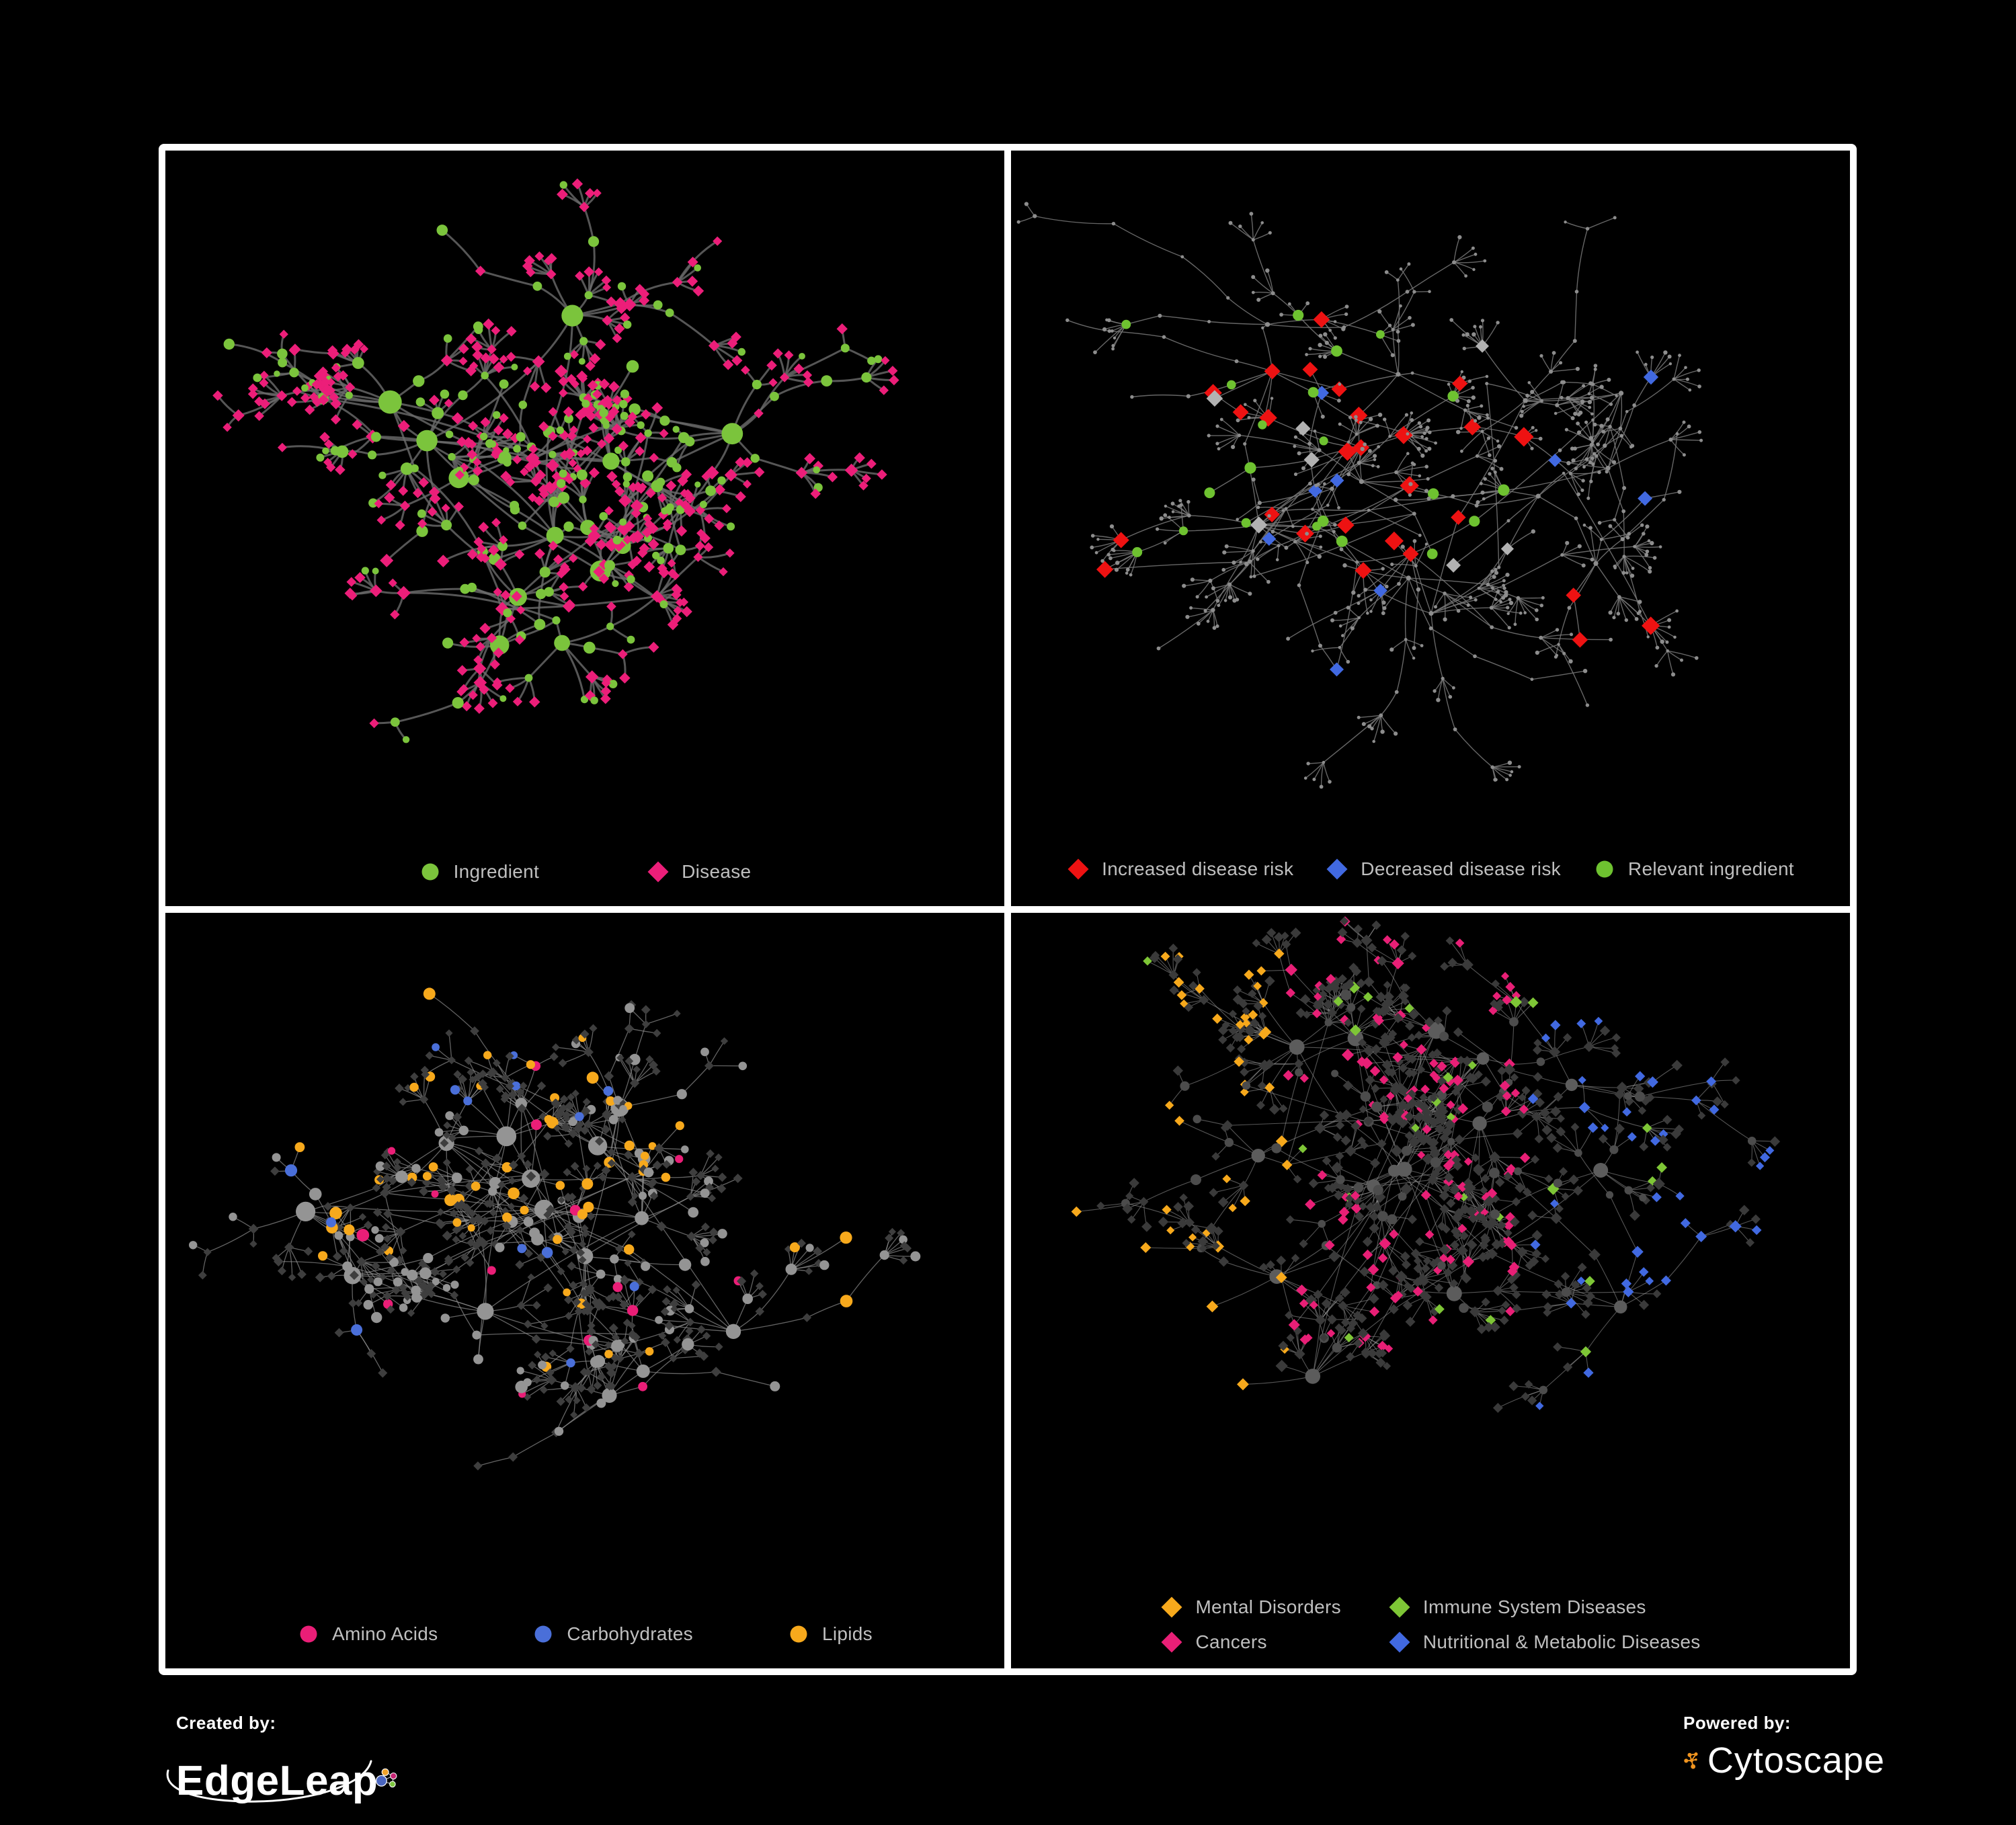 This screenshot has width=2016, height=1825. Describe the element at coordinates (1078, 869) in the screenshot. I see `increased-risk-swatch-icon` at that location.